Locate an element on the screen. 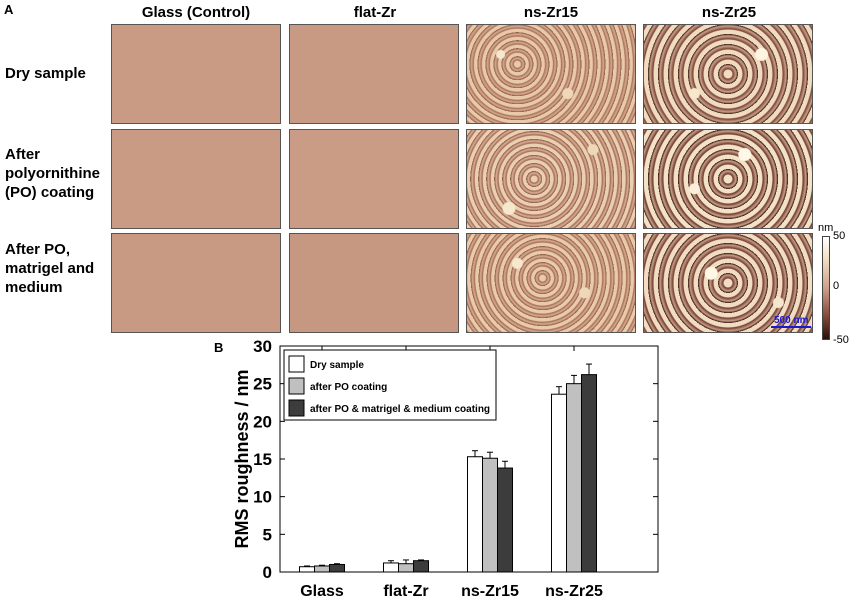 The image size is (851, 600). afm-image-flat-zr-full is located at coordinates (374, 283).